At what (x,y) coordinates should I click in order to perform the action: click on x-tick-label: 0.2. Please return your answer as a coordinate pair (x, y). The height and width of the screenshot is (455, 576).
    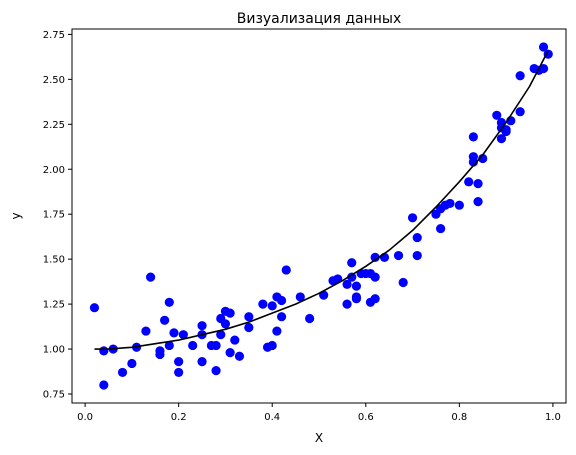
    Looking at the image, I should click on (179, 417).